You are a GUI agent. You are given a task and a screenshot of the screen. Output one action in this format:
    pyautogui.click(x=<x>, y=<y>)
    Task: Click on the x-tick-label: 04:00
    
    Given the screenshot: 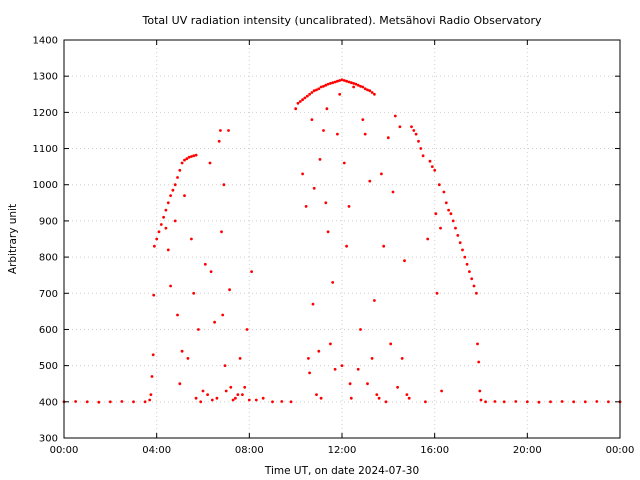 What is the action you would take?
    pyautogui.click(x=156, y=450)
    